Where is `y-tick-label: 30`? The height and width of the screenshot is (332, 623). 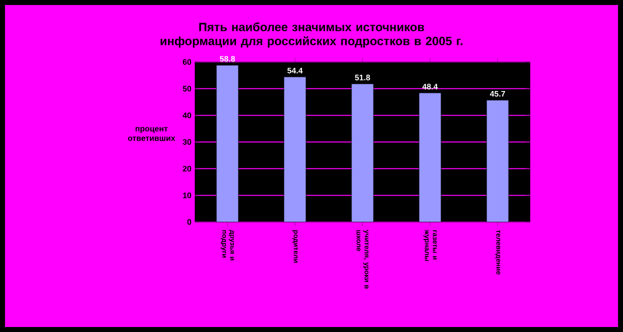 y-tick-label: 30 is located at coordinates (187, 142).